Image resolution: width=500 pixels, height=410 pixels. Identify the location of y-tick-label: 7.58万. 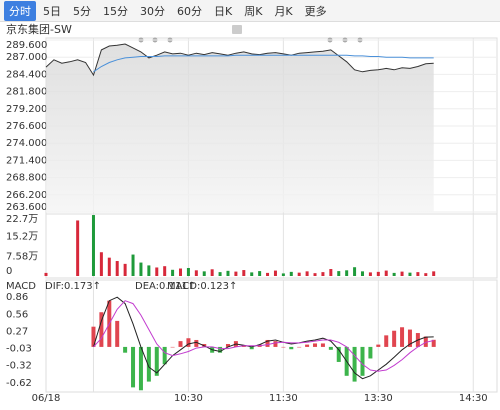
(22, 256).